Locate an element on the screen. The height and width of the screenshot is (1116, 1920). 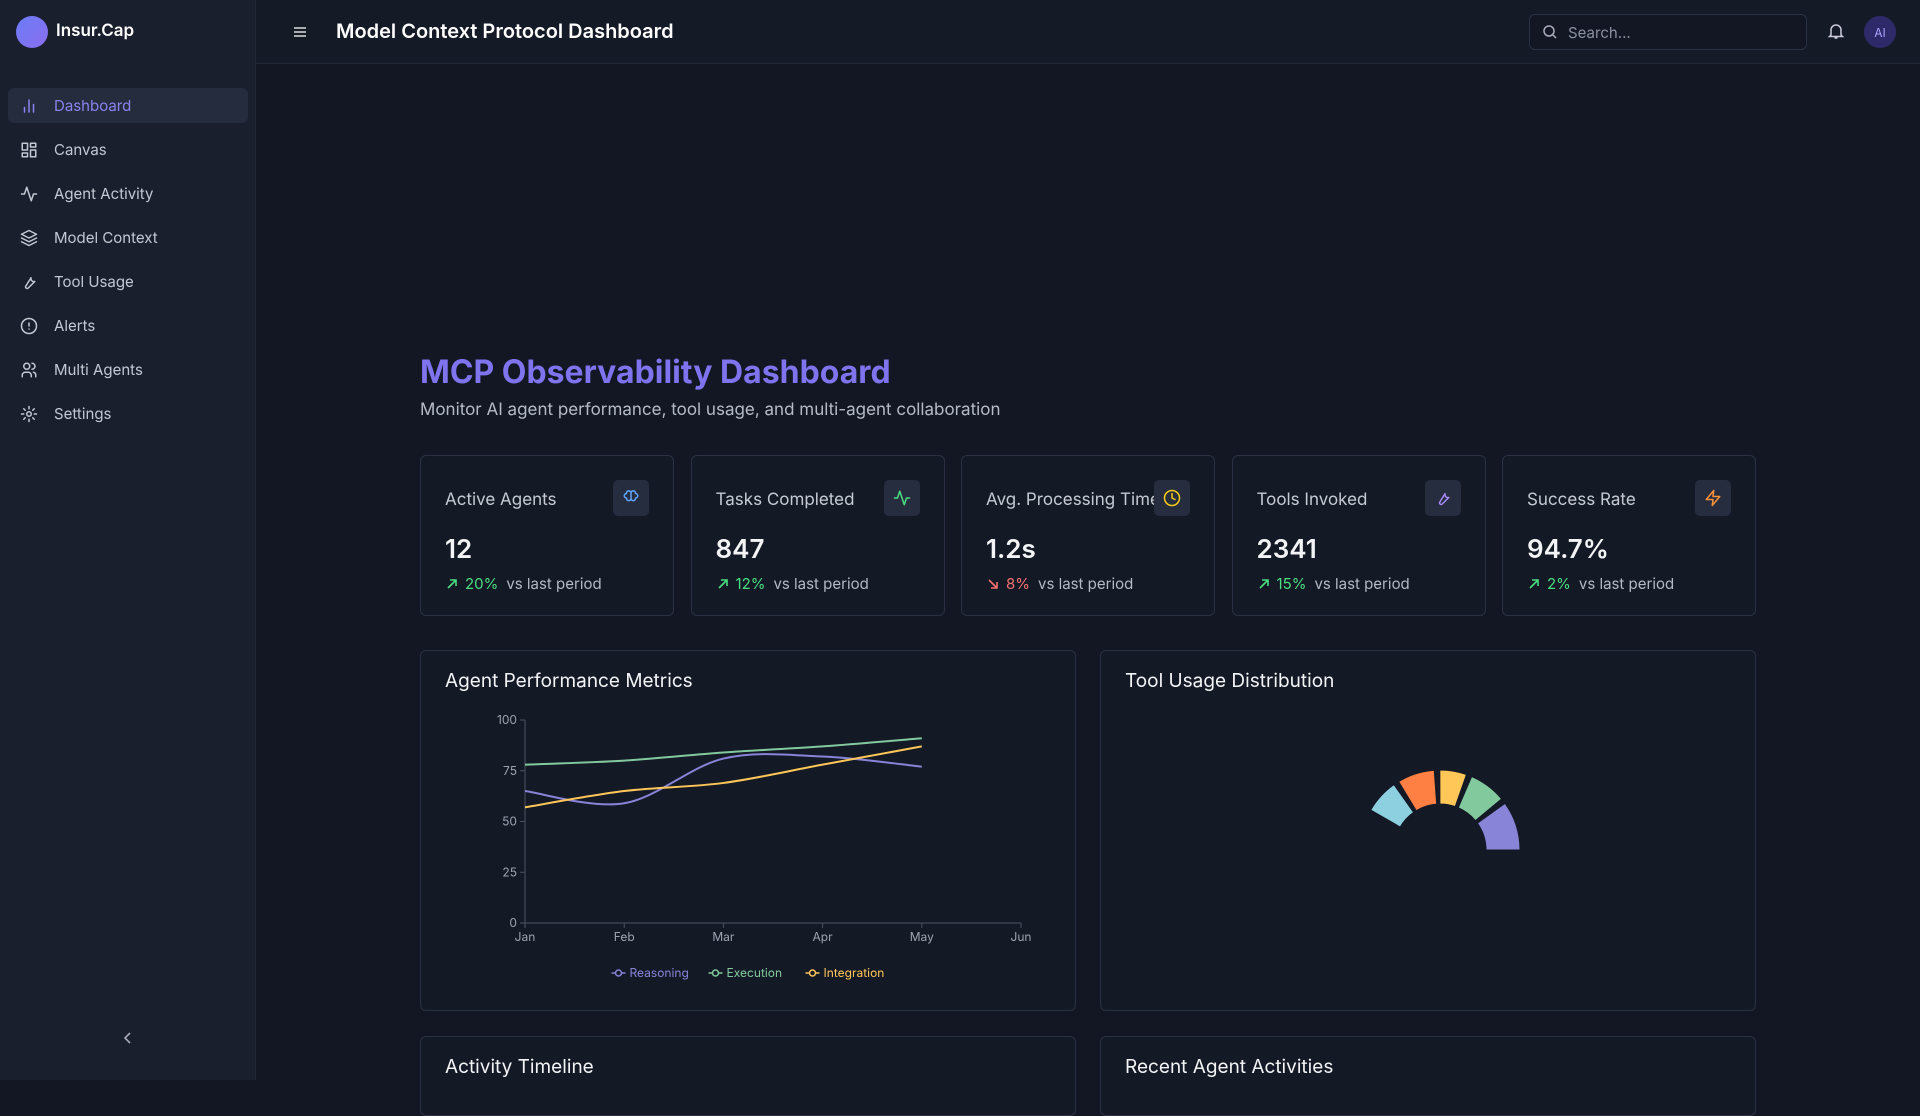
stat-label: Tasks Completed is located at coordinates (785, 500).